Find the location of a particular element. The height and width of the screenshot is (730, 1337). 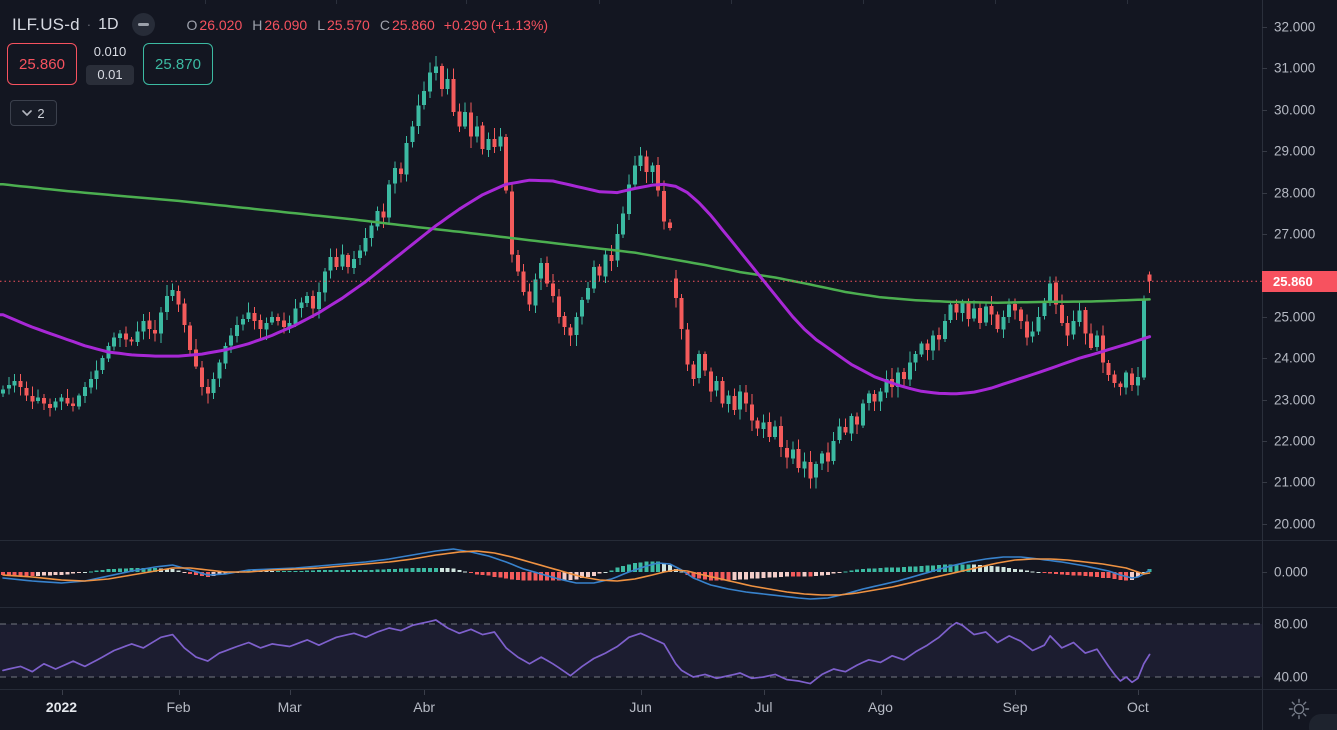

series-visibility-icon is located at coordinates (143, 24).